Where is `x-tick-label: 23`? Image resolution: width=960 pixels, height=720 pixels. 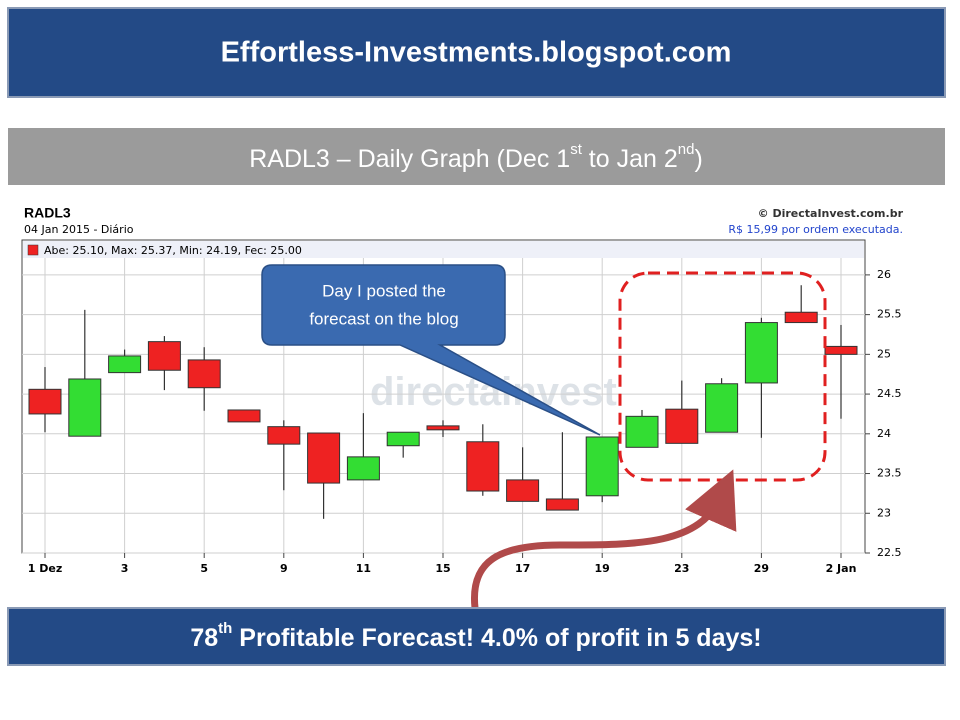 x-tick-label: 23 is located at coordinates (681, 568).